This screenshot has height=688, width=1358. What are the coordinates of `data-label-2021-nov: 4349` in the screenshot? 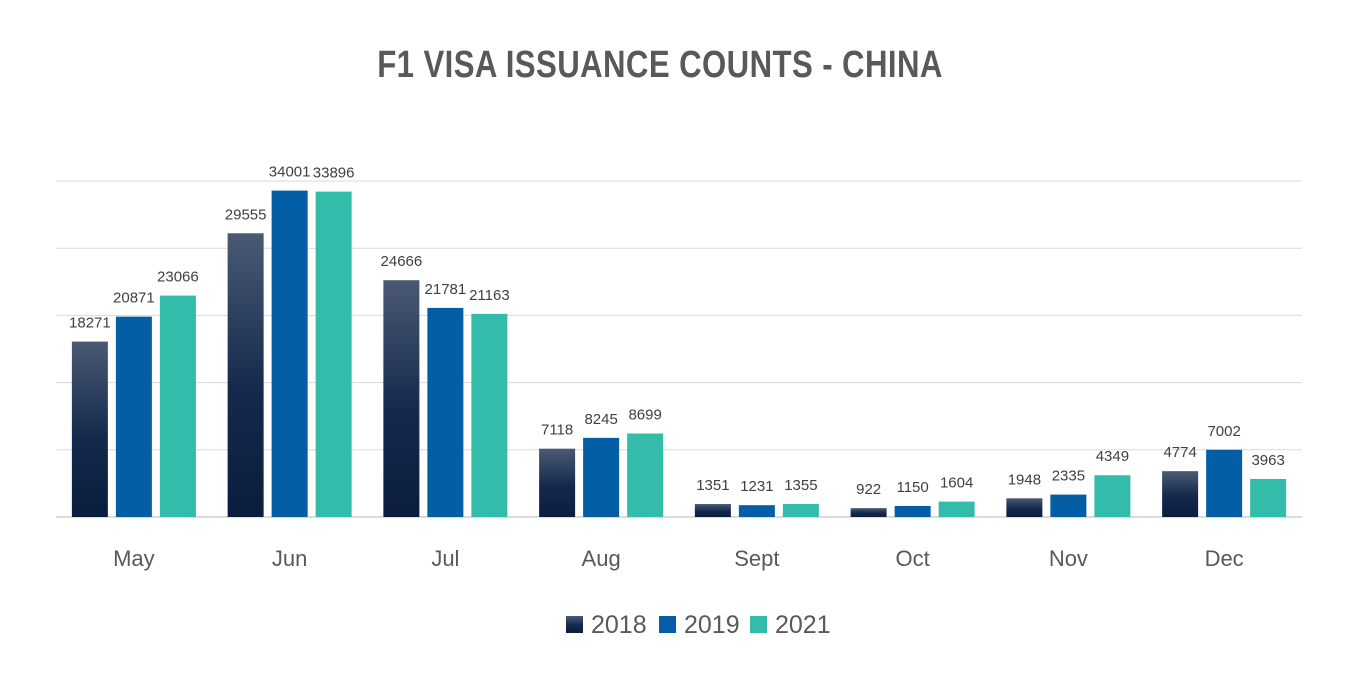 It's located at (1112, 456).